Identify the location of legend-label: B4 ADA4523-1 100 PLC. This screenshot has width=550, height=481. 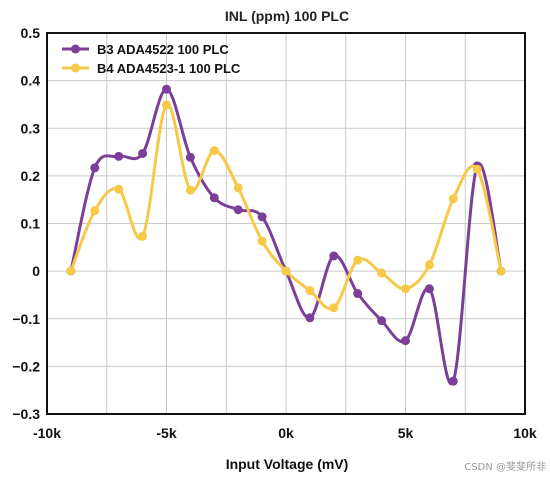
(169, 68).